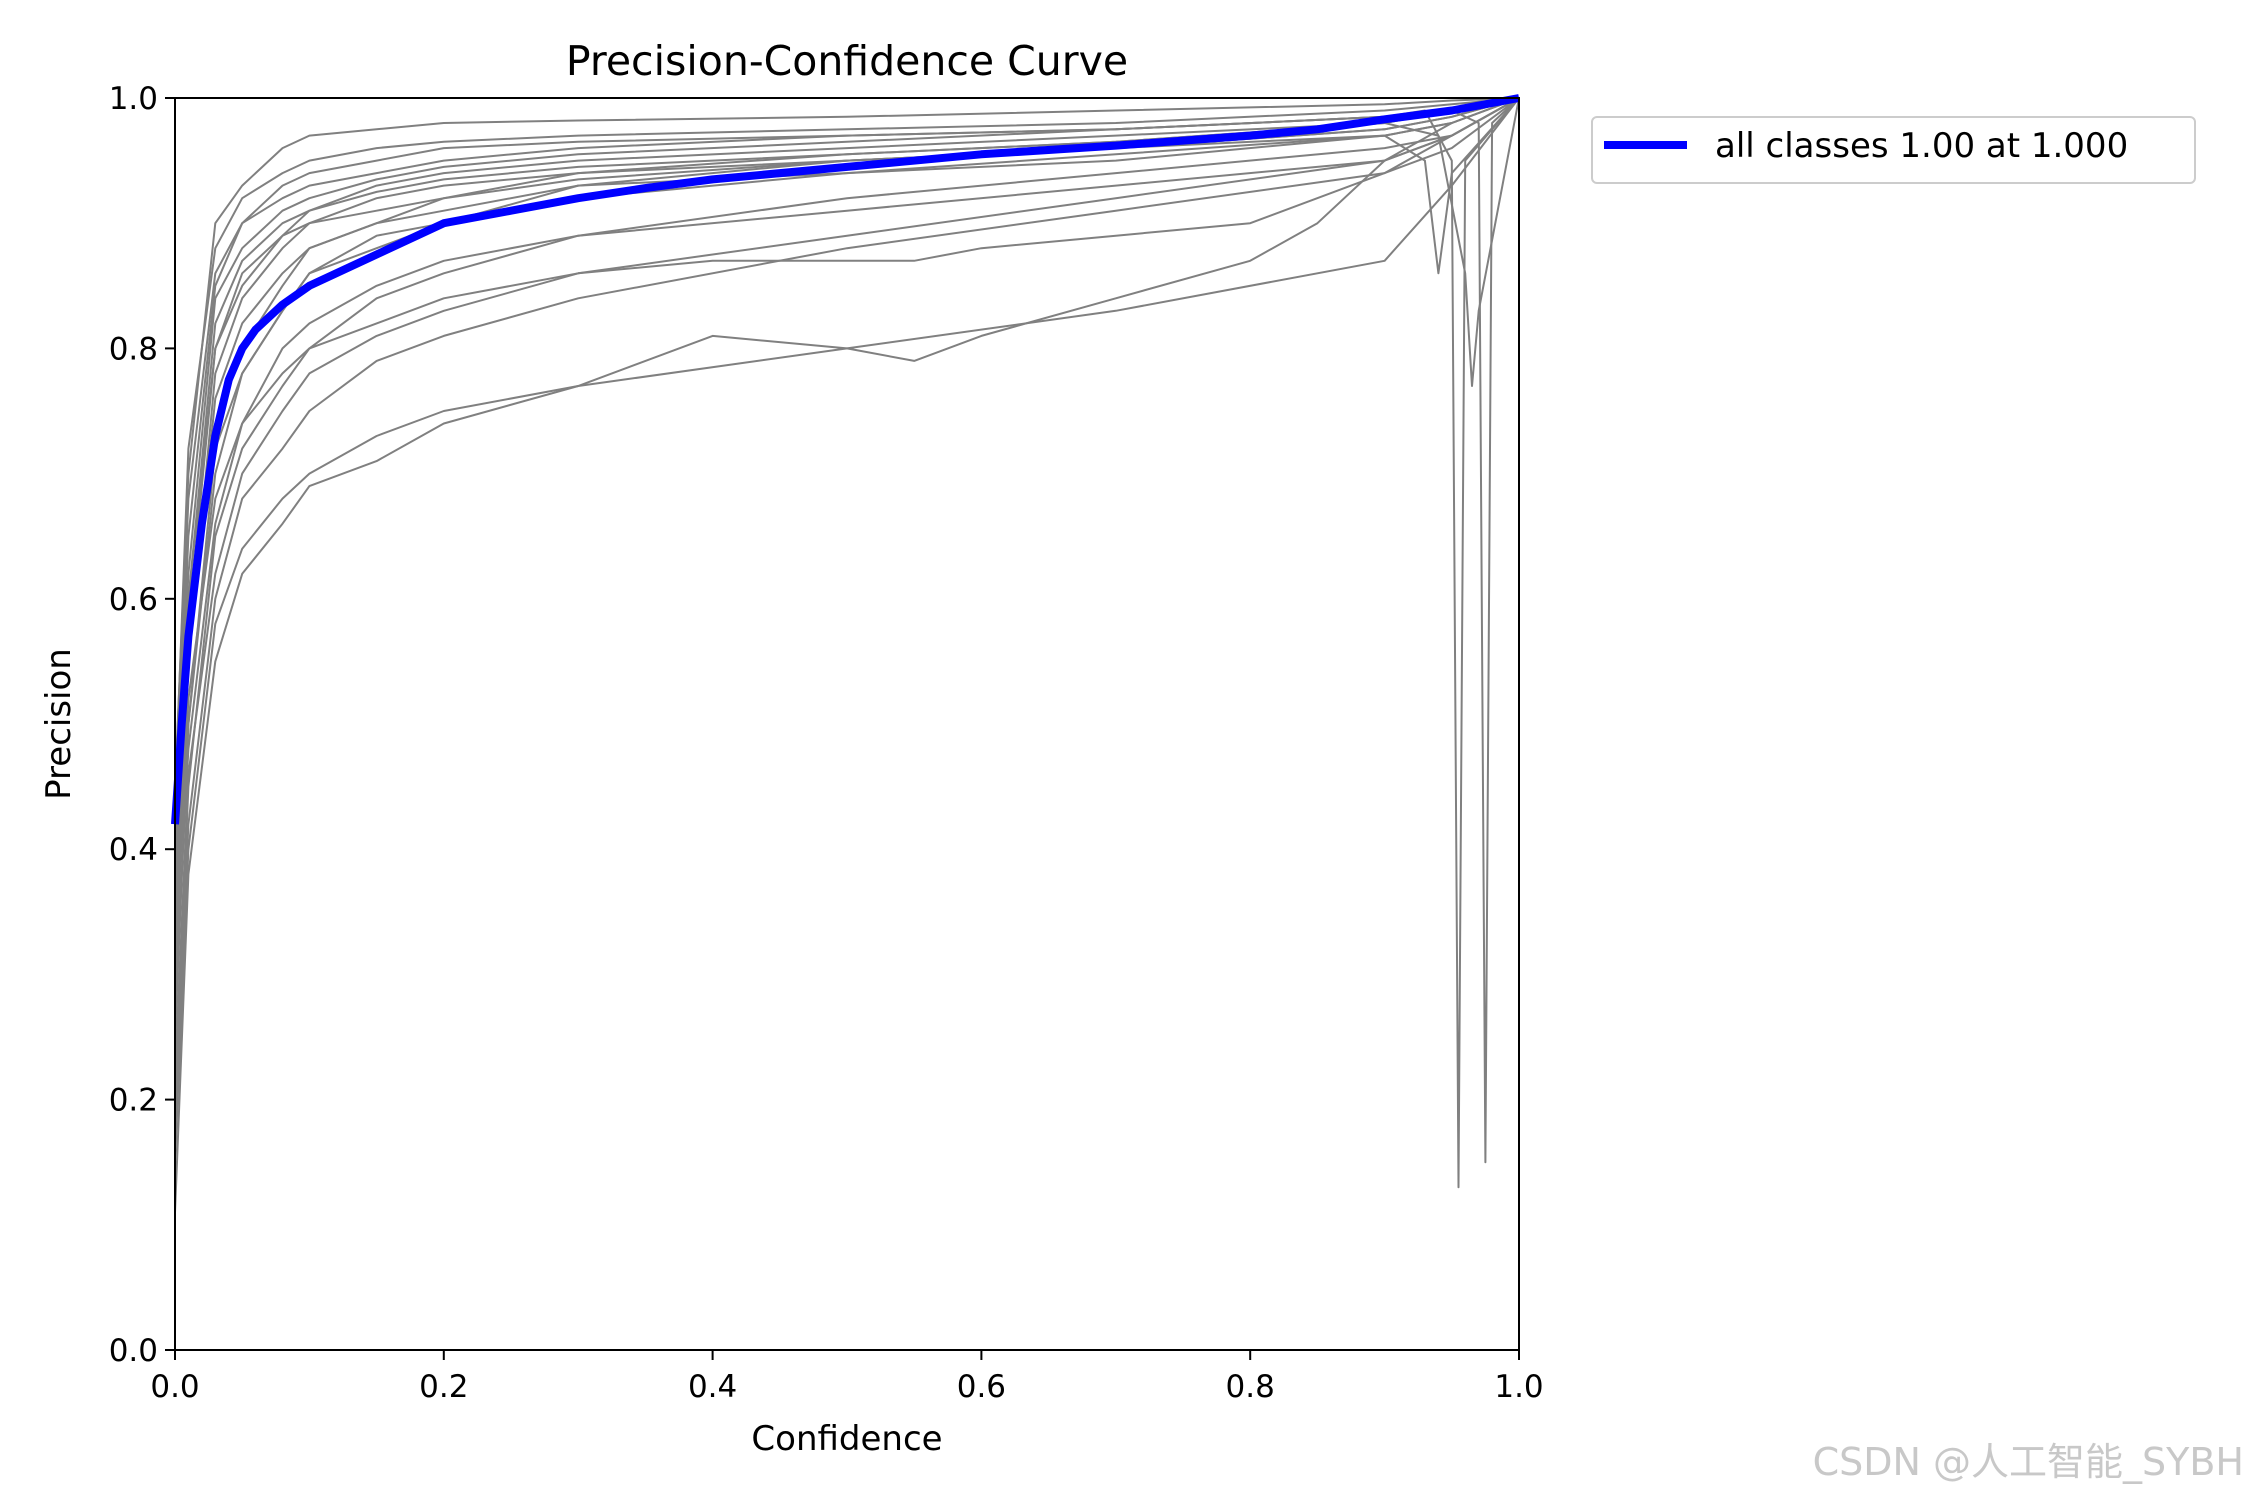  I want to click on legend-label-all-classes: all classes 1.00 at 1.000, so click(1921, 146).